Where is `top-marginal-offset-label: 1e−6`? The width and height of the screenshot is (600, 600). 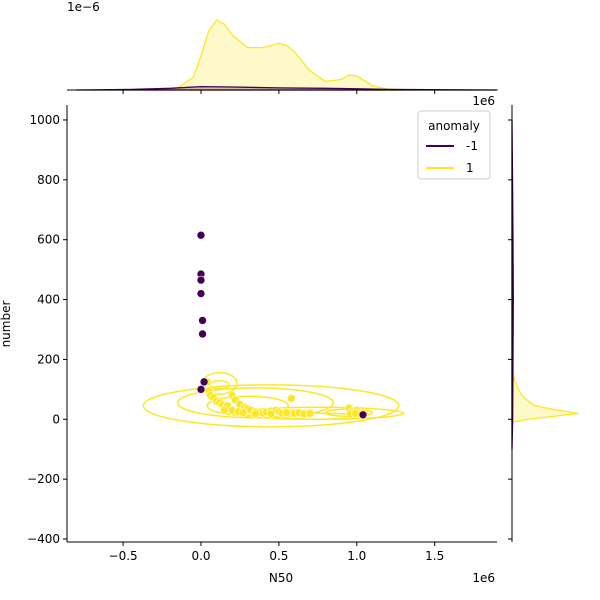 top-marginal-offset-label: 1e−6 is located at coordinates (83, 7).